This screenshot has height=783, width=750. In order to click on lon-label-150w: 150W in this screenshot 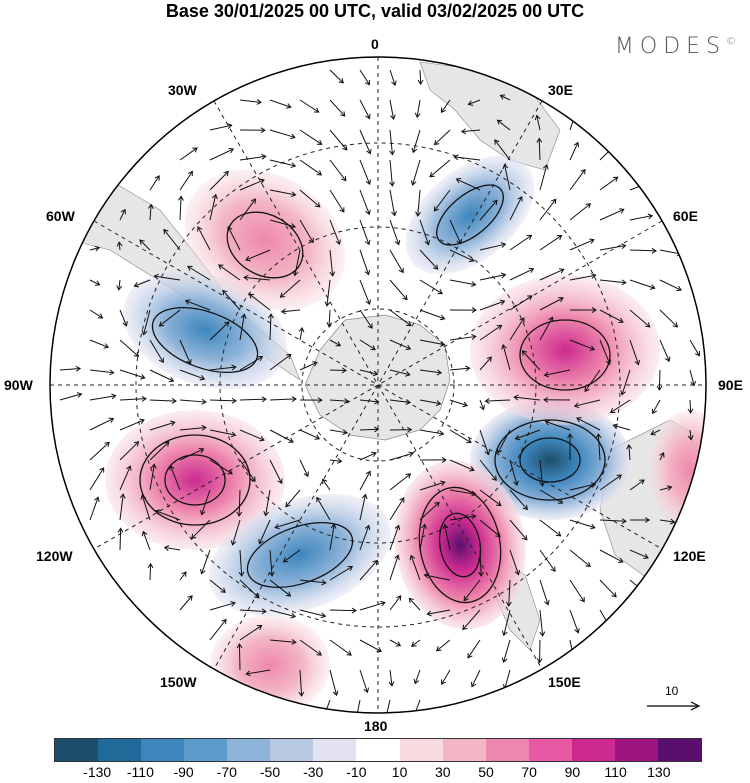, I will do `click(178, 682)`.